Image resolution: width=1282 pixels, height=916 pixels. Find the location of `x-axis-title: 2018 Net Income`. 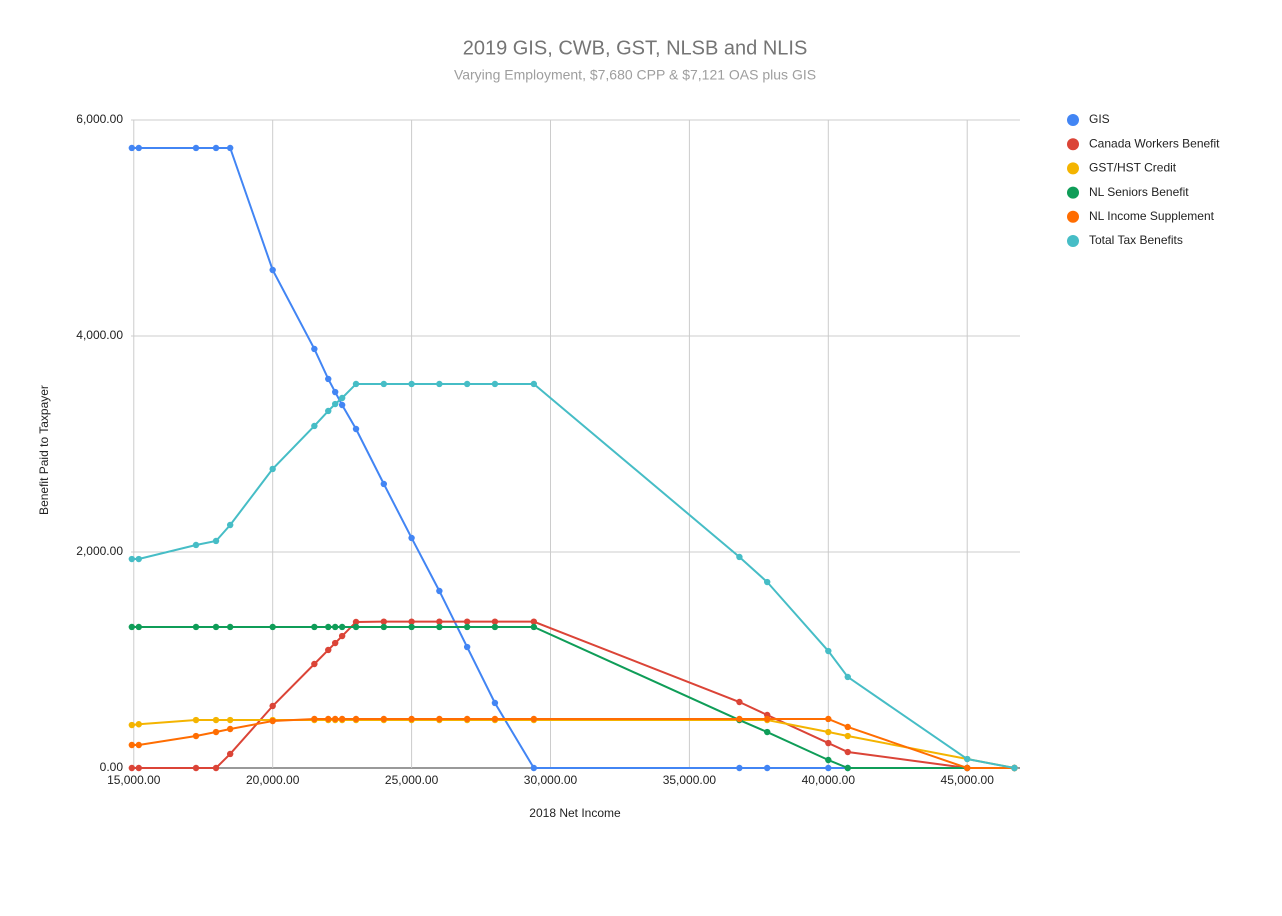

x-axis-title: 2018 Net Income is located at coordinates (575, 813).